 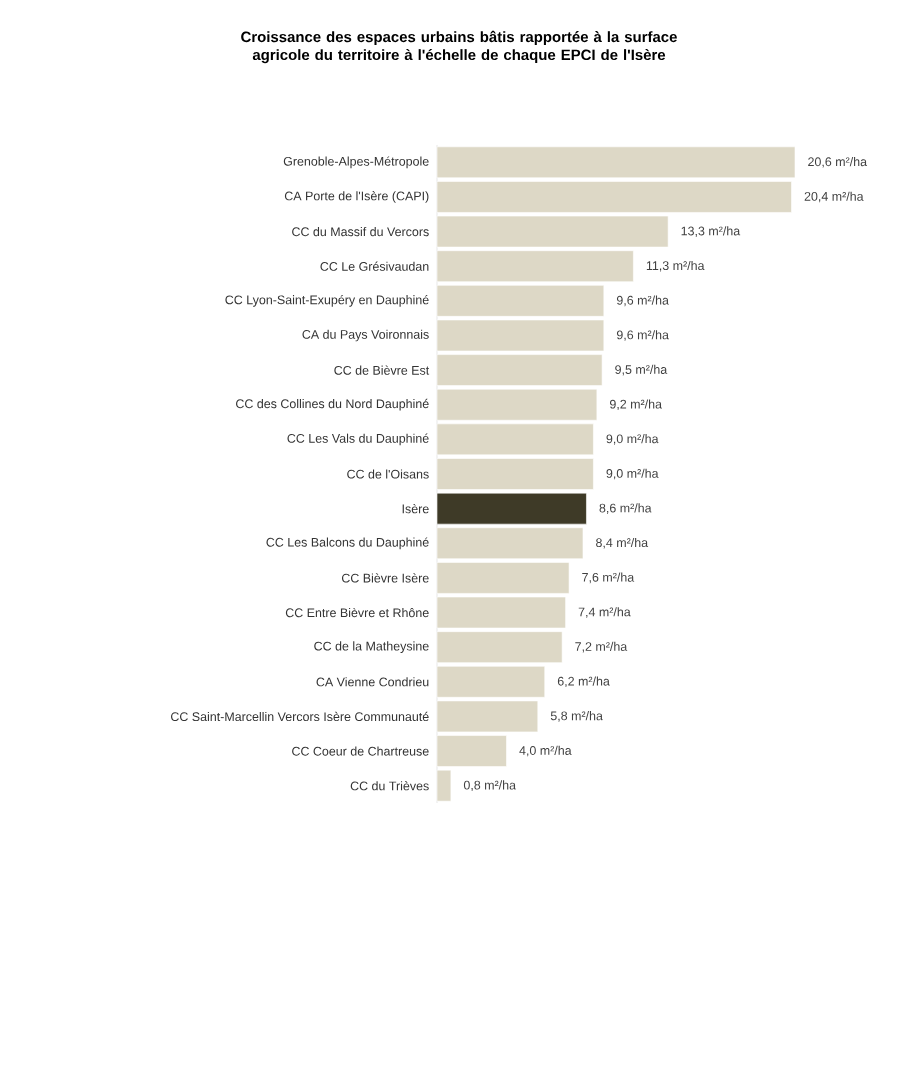 I want to click on data-label: 7,2 m²/ha, so click(x=601, y=647).